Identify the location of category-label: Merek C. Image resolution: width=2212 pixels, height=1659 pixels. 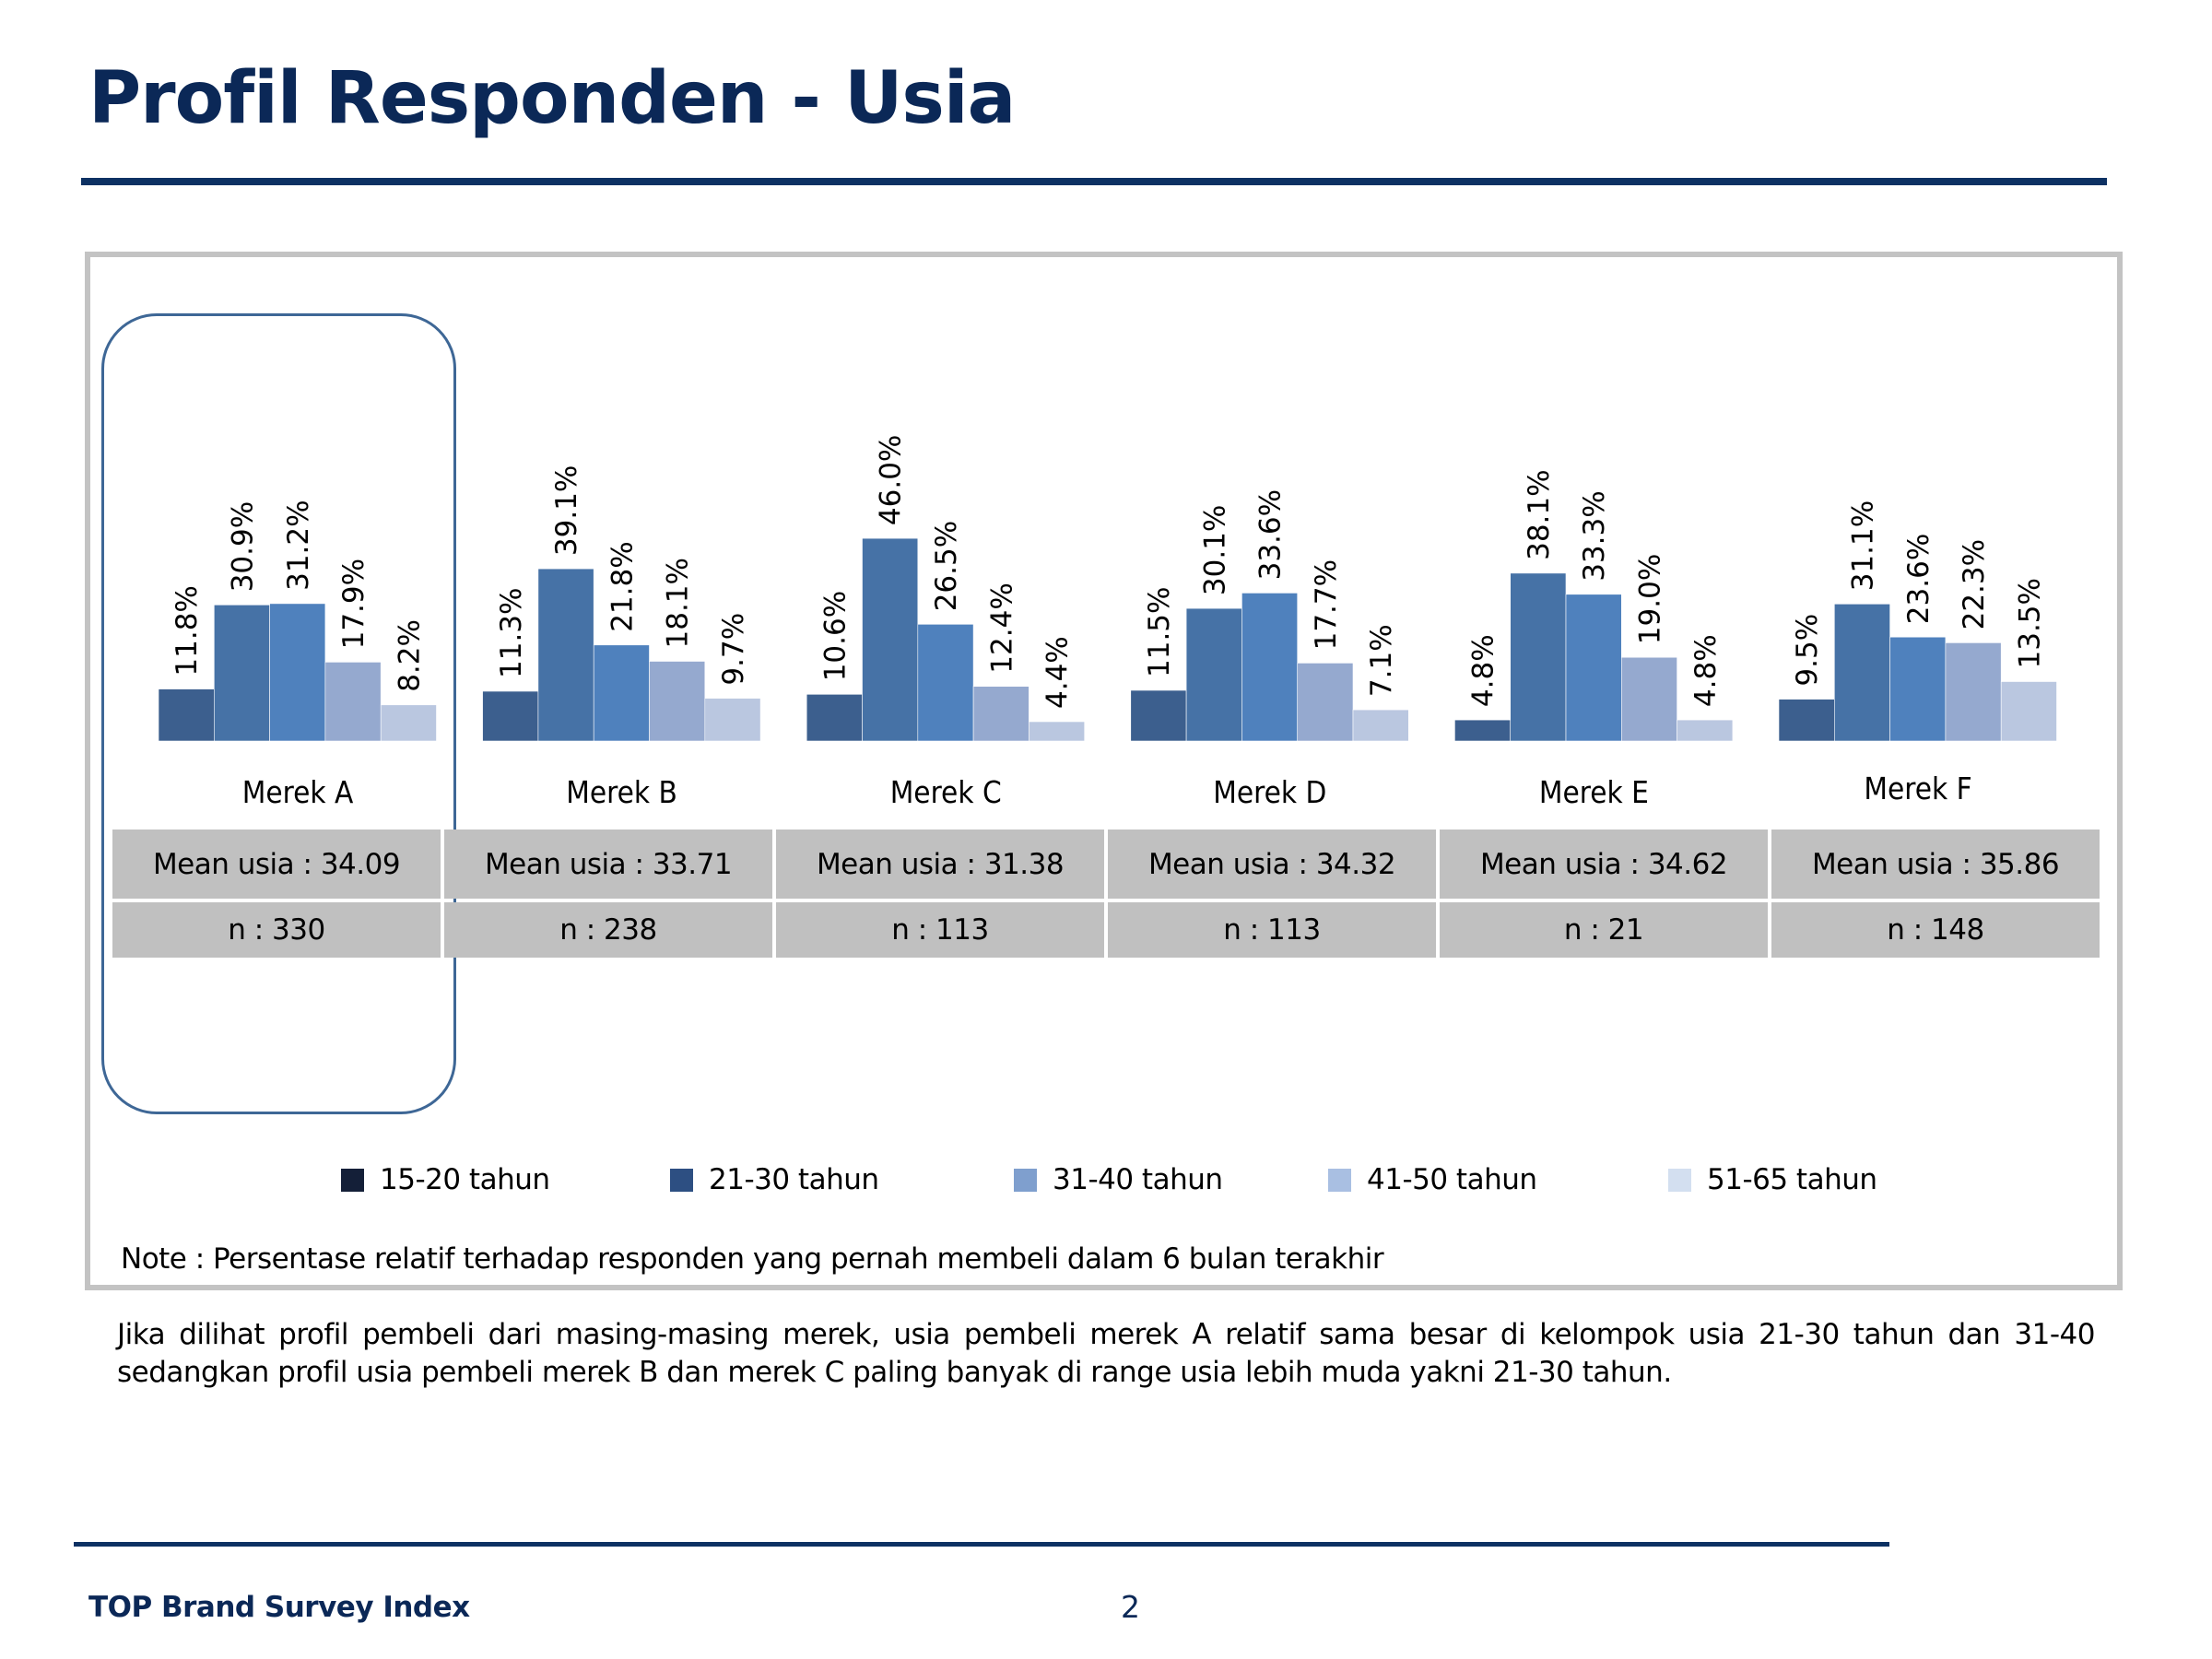
(945, 792).